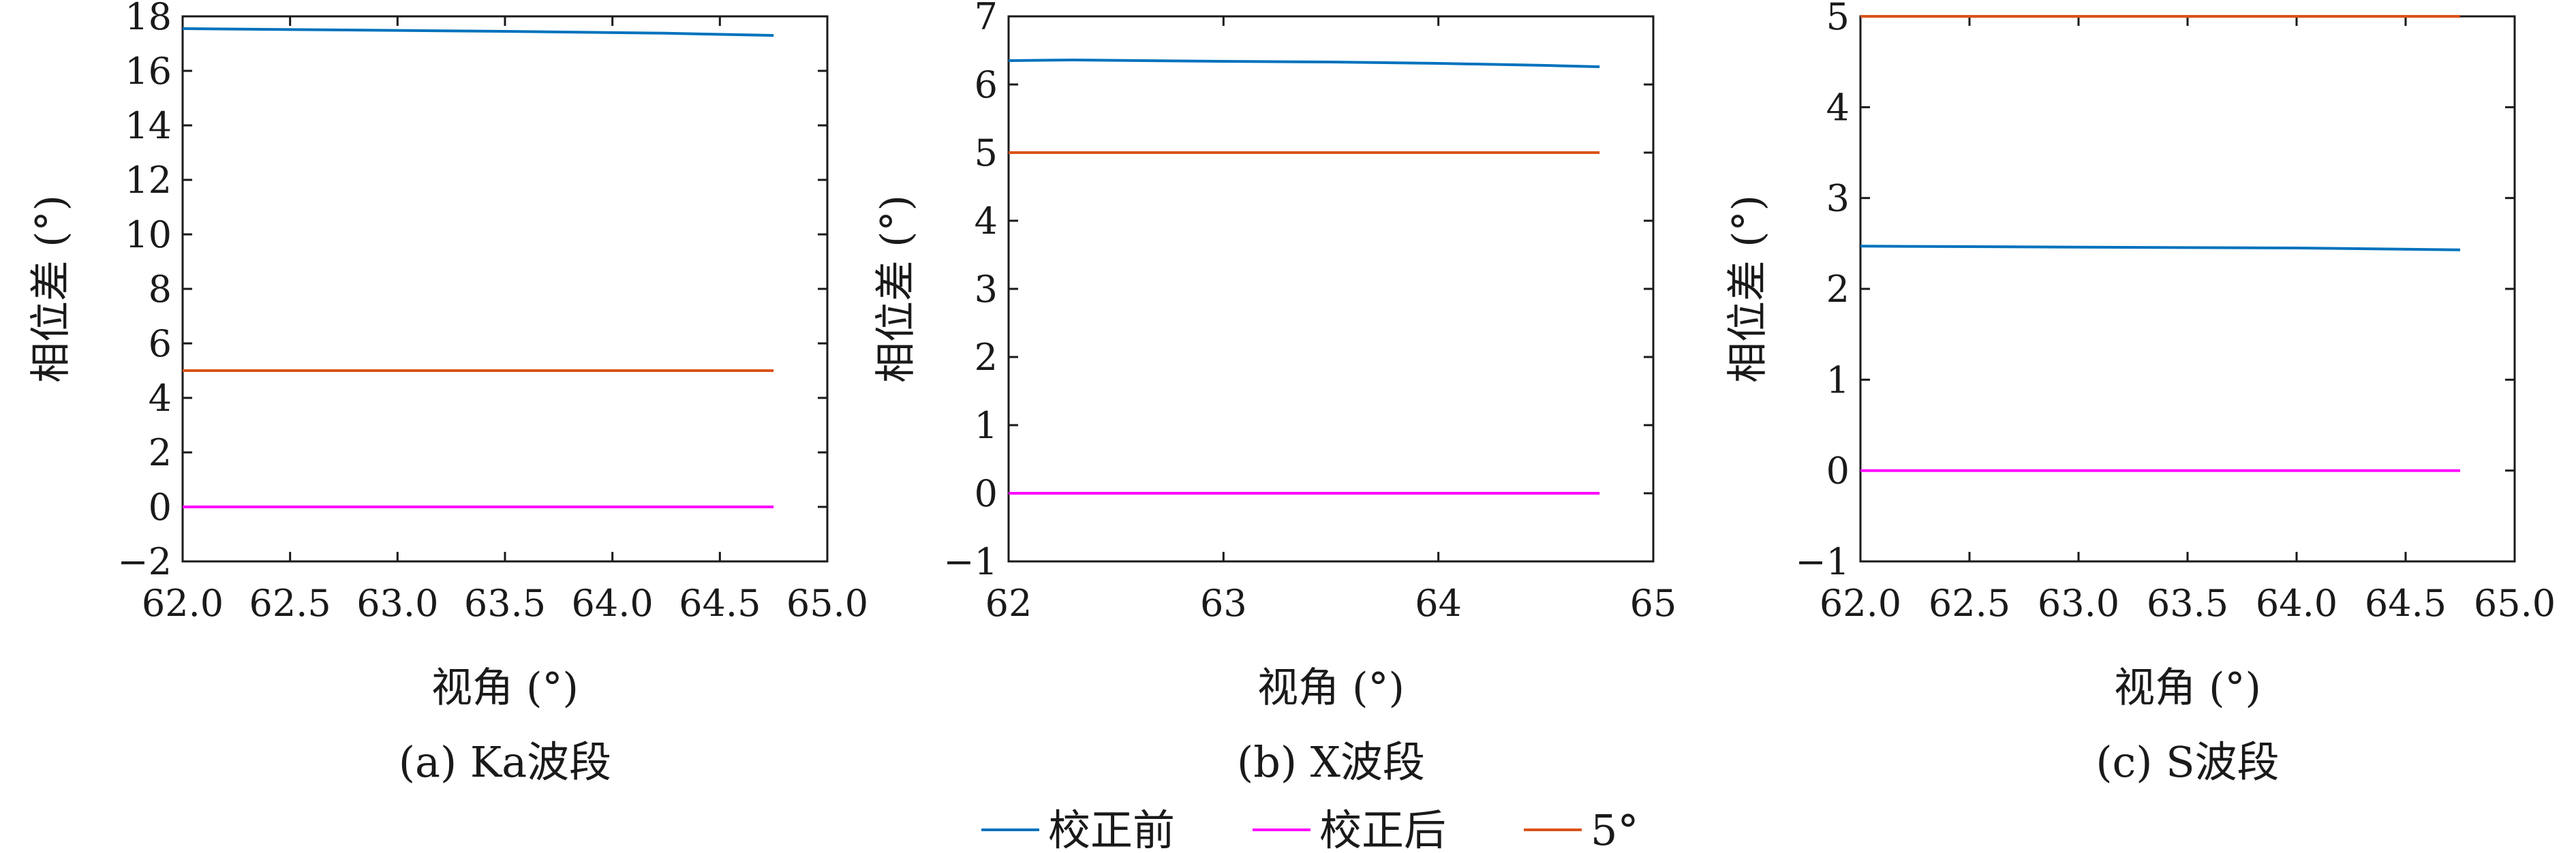  I want to click on legend: 校正前 校正后 5°, so click(1309, 829).